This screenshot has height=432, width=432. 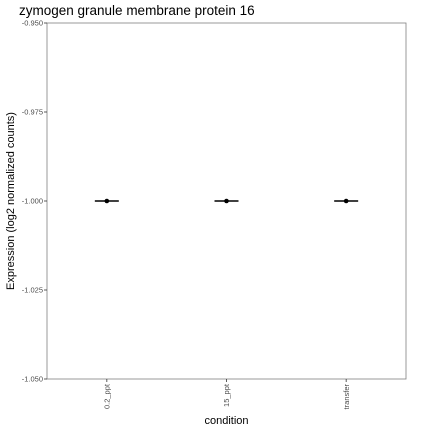 What do you see at coordinates (346, 397) in the screenshot?
I see `x-tick-label: transfer` at bounding box center [346, 397].